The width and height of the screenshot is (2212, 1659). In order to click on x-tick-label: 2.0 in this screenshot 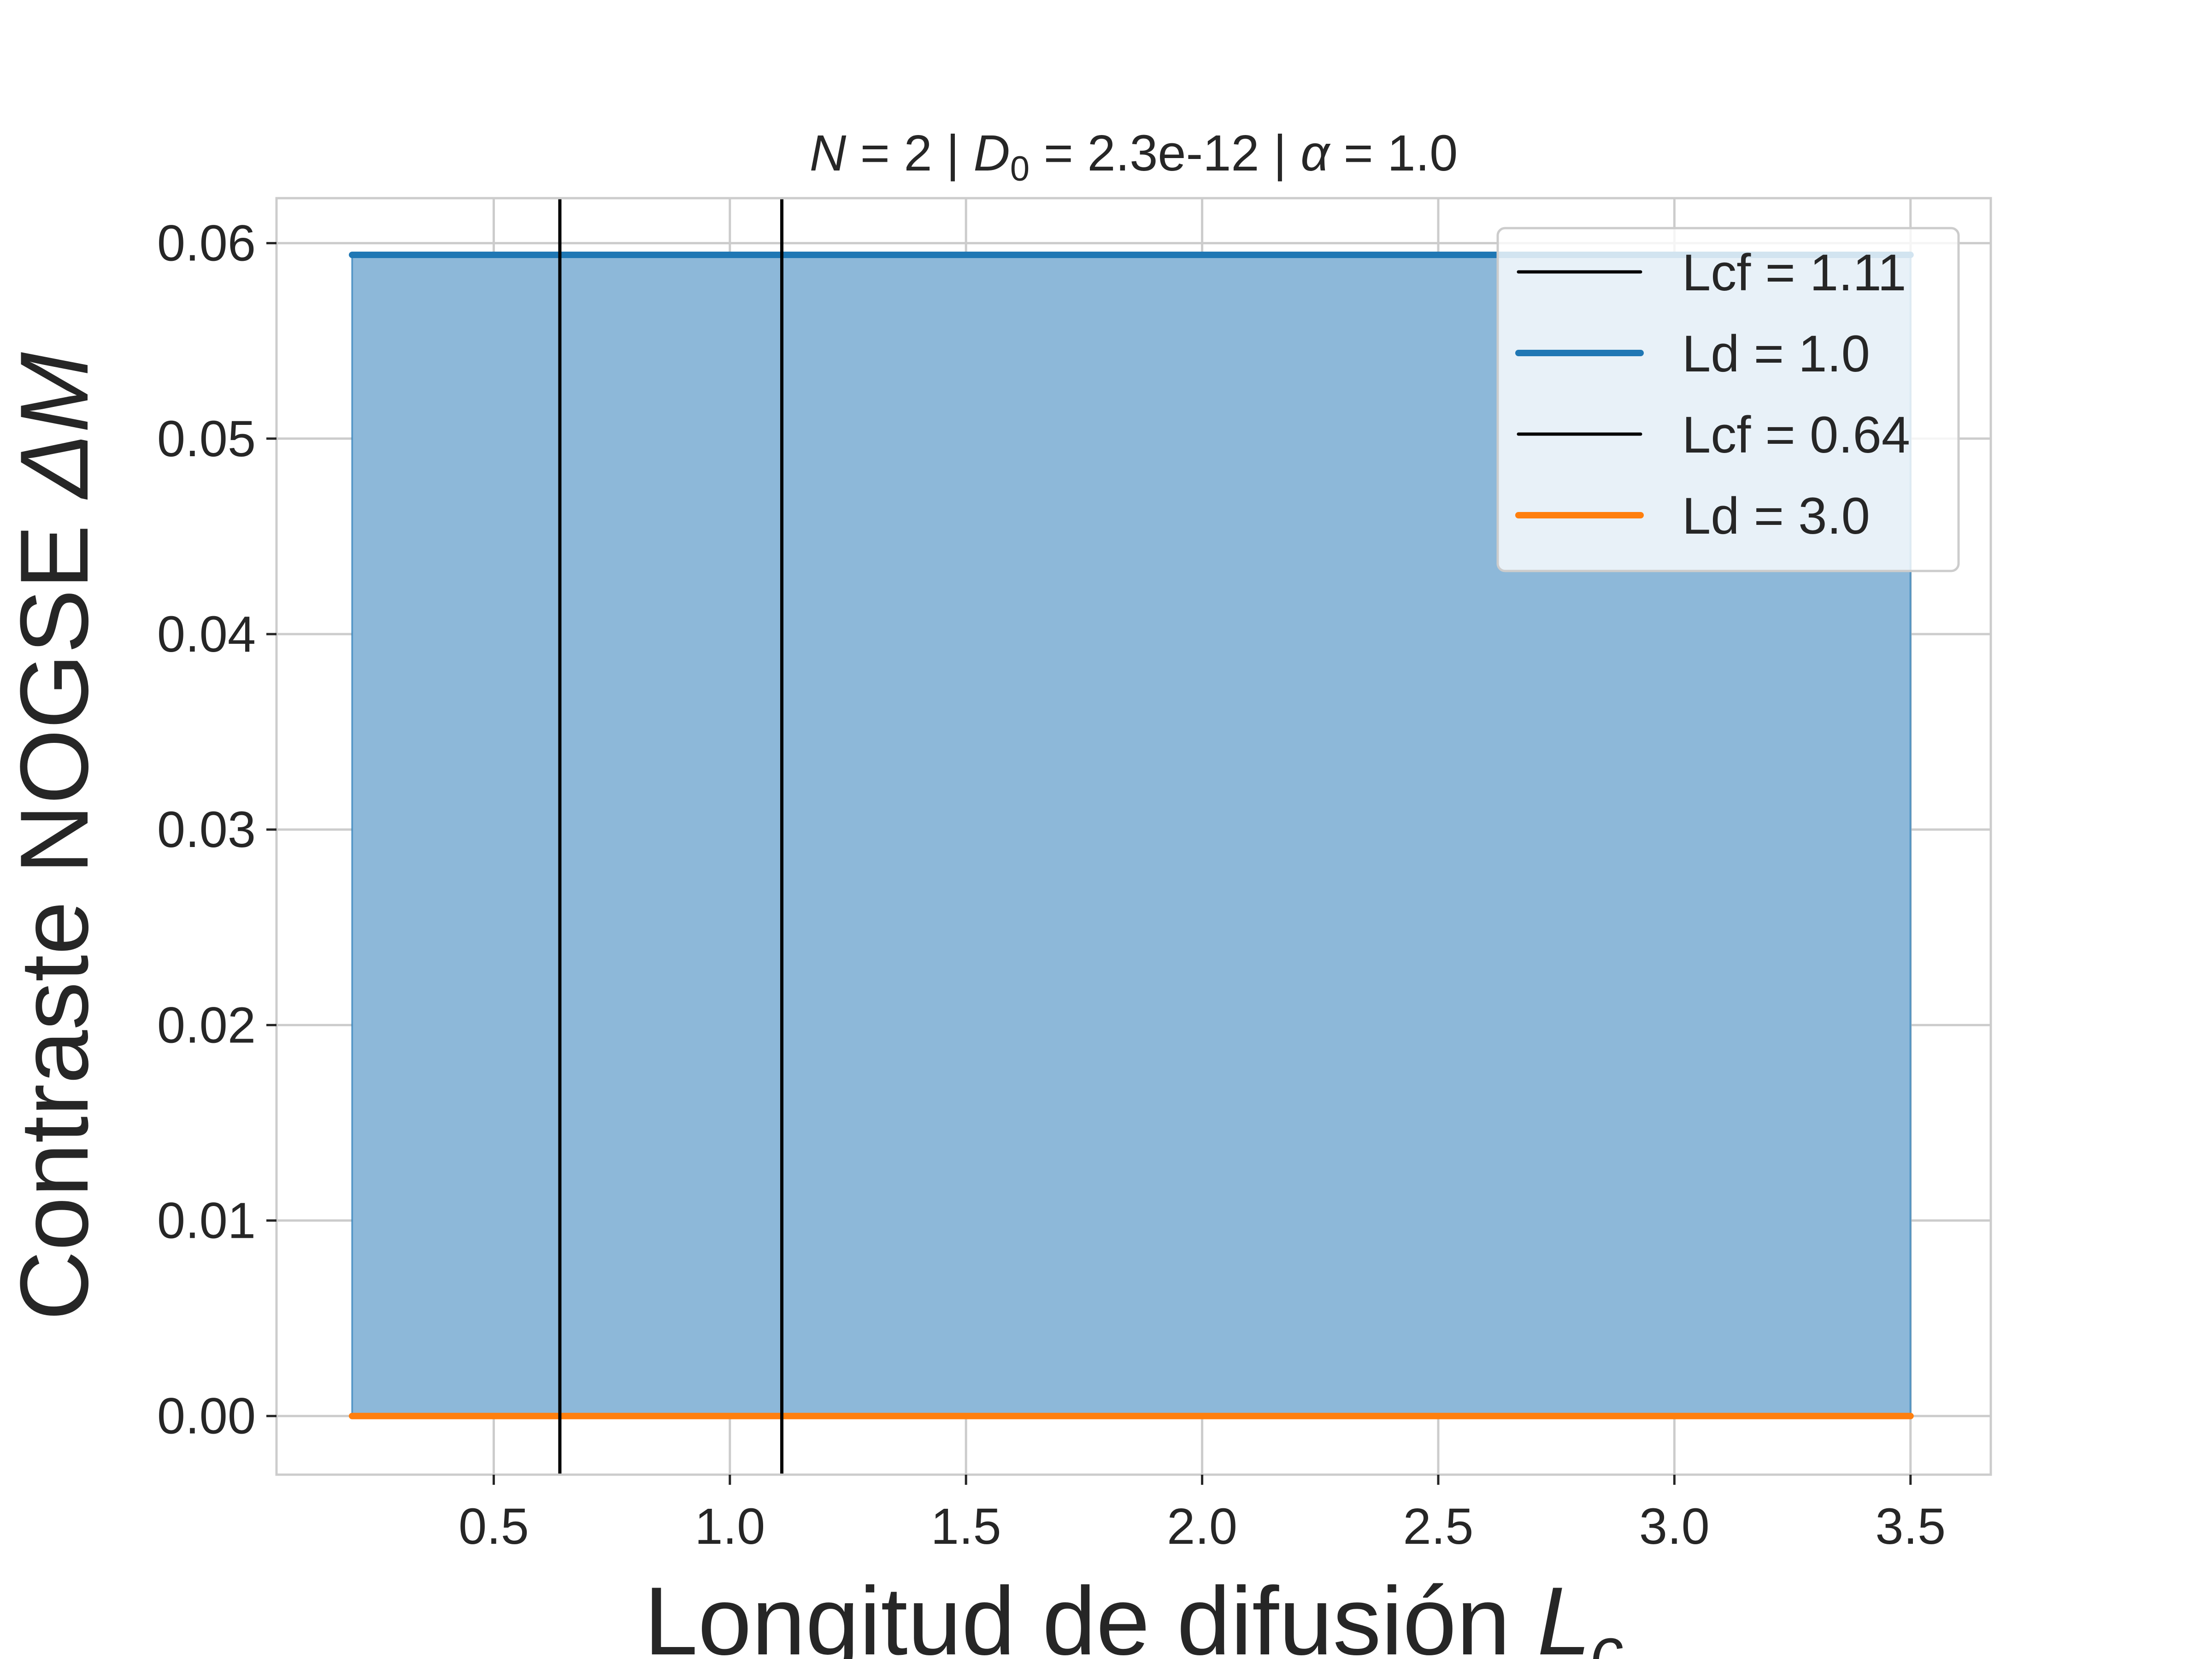, I will do `click(1202, 1526)`.